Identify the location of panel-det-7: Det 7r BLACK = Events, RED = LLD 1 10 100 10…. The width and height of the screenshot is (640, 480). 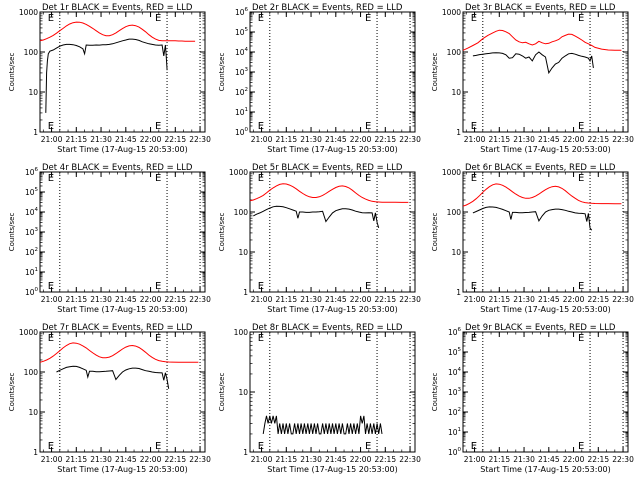
(109, 398).